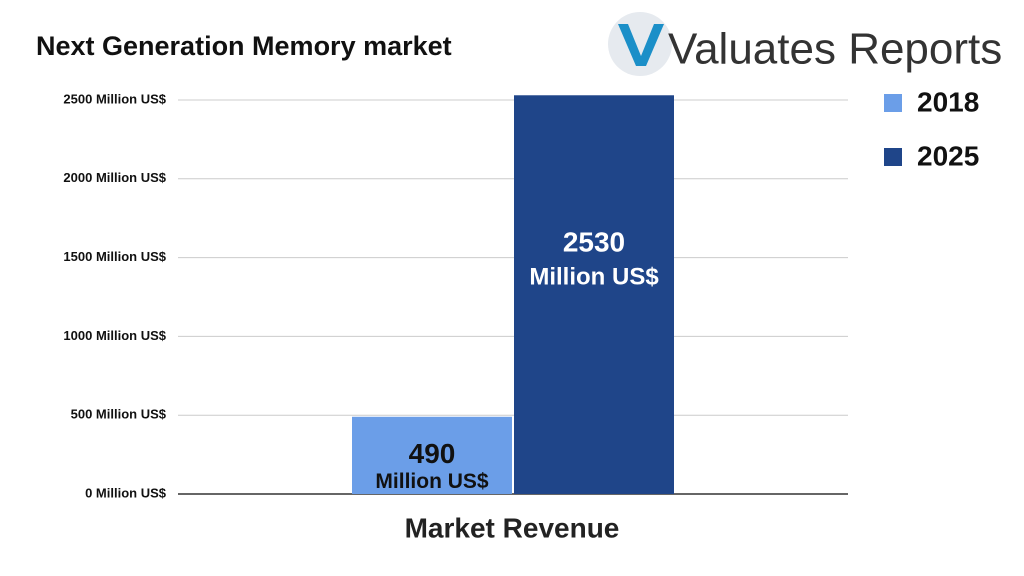  I want to click on logo: Valuates Reports, so click(805, 44).